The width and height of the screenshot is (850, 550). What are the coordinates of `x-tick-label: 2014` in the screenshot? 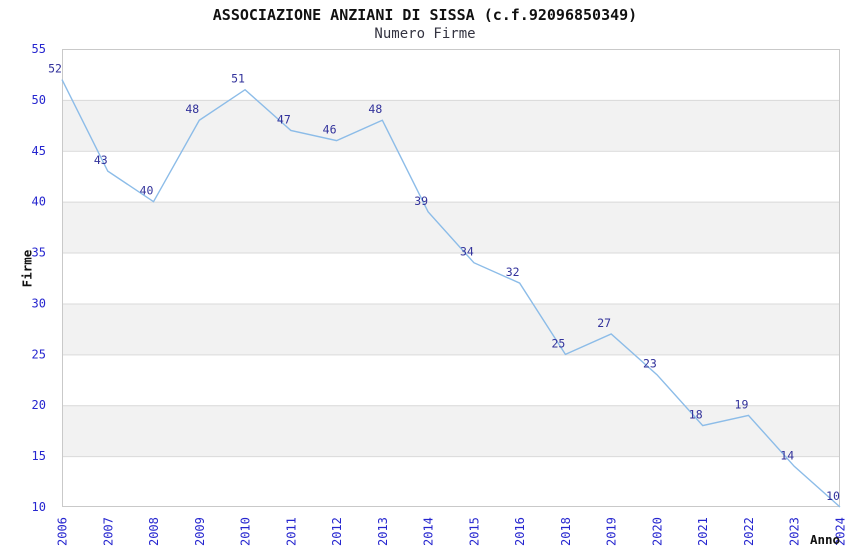 It's located at (429, 531).